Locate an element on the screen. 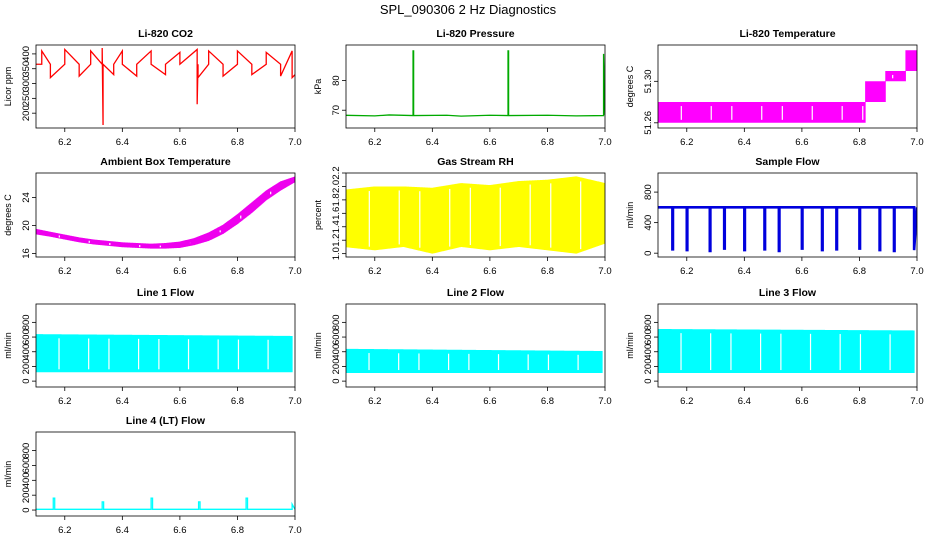 Image resolution: width=936 pixels, height=540 pixels. ambient-box-temperature-y-axis-label: degrees C is located at coordinates (8, 215).